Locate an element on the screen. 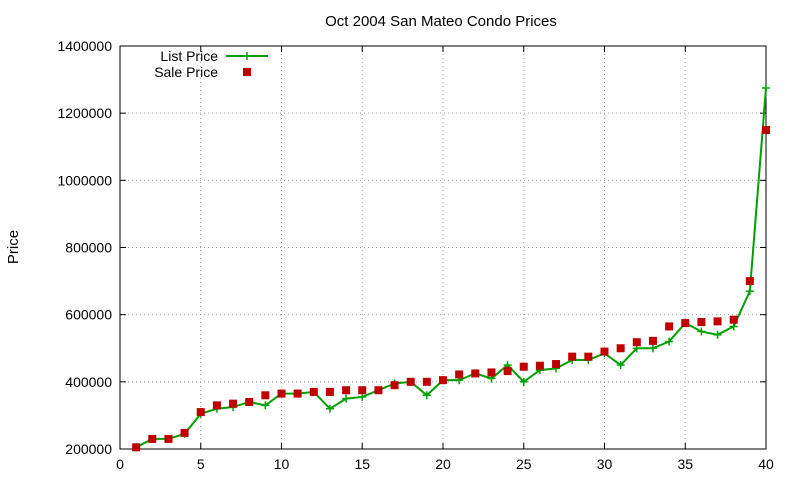 This screenshot has height=480, width=800. legend-label: List Price is located at coordinates (189, 56).